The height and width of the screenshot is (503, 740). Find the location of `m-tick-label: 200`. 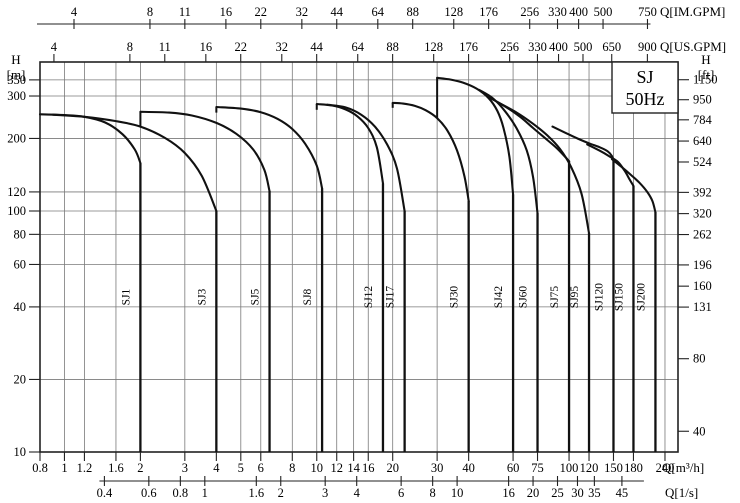

m-tick-label: 200 is located at coordinates (16, 138).